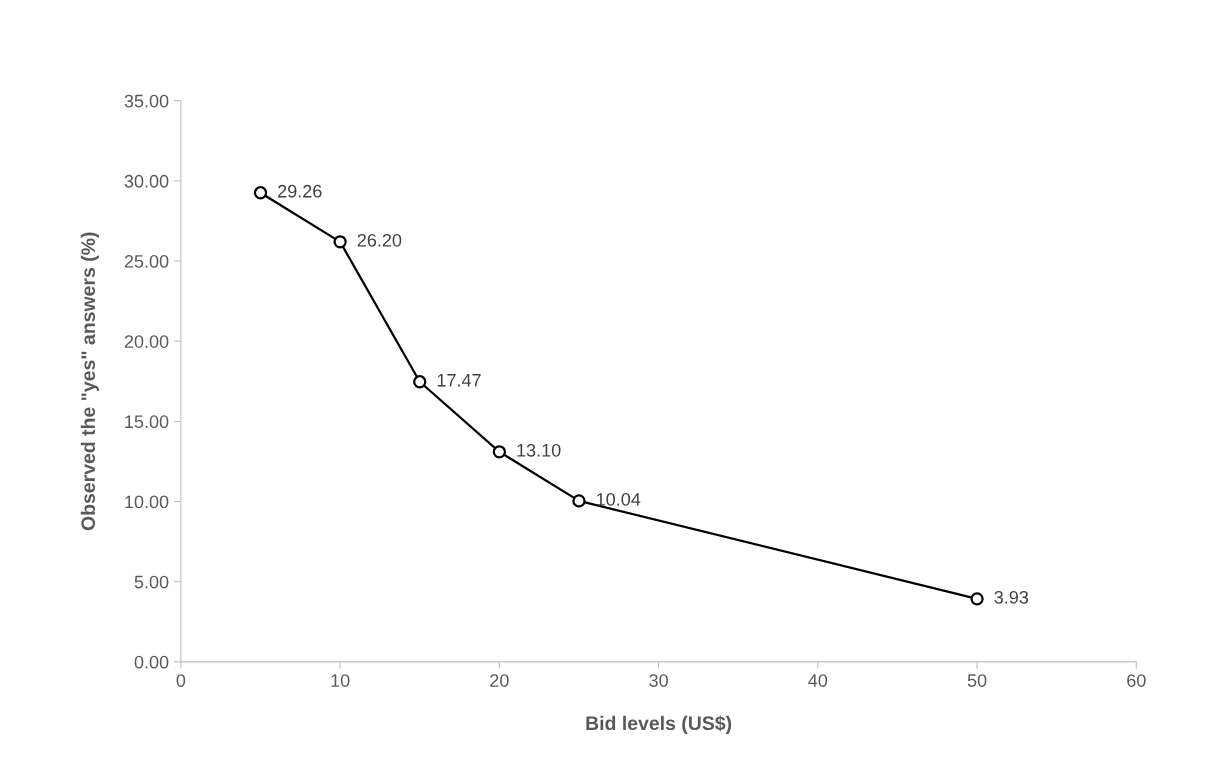  Describe the element at coordinates (300, 191) in the screenshot. I see `data-label: 29.26` at that location.